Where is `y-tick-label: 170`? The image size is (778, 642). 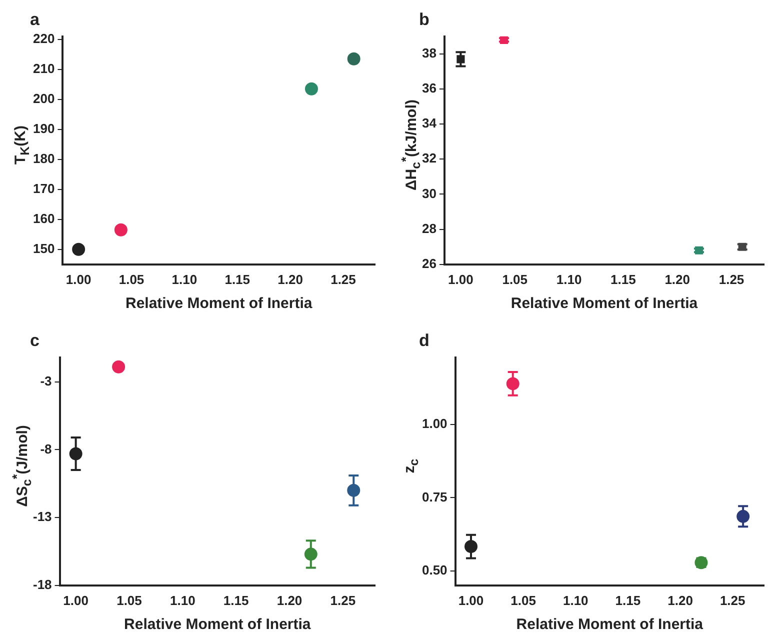 y-tick-label: 170 is located at coordinates (43, 188).